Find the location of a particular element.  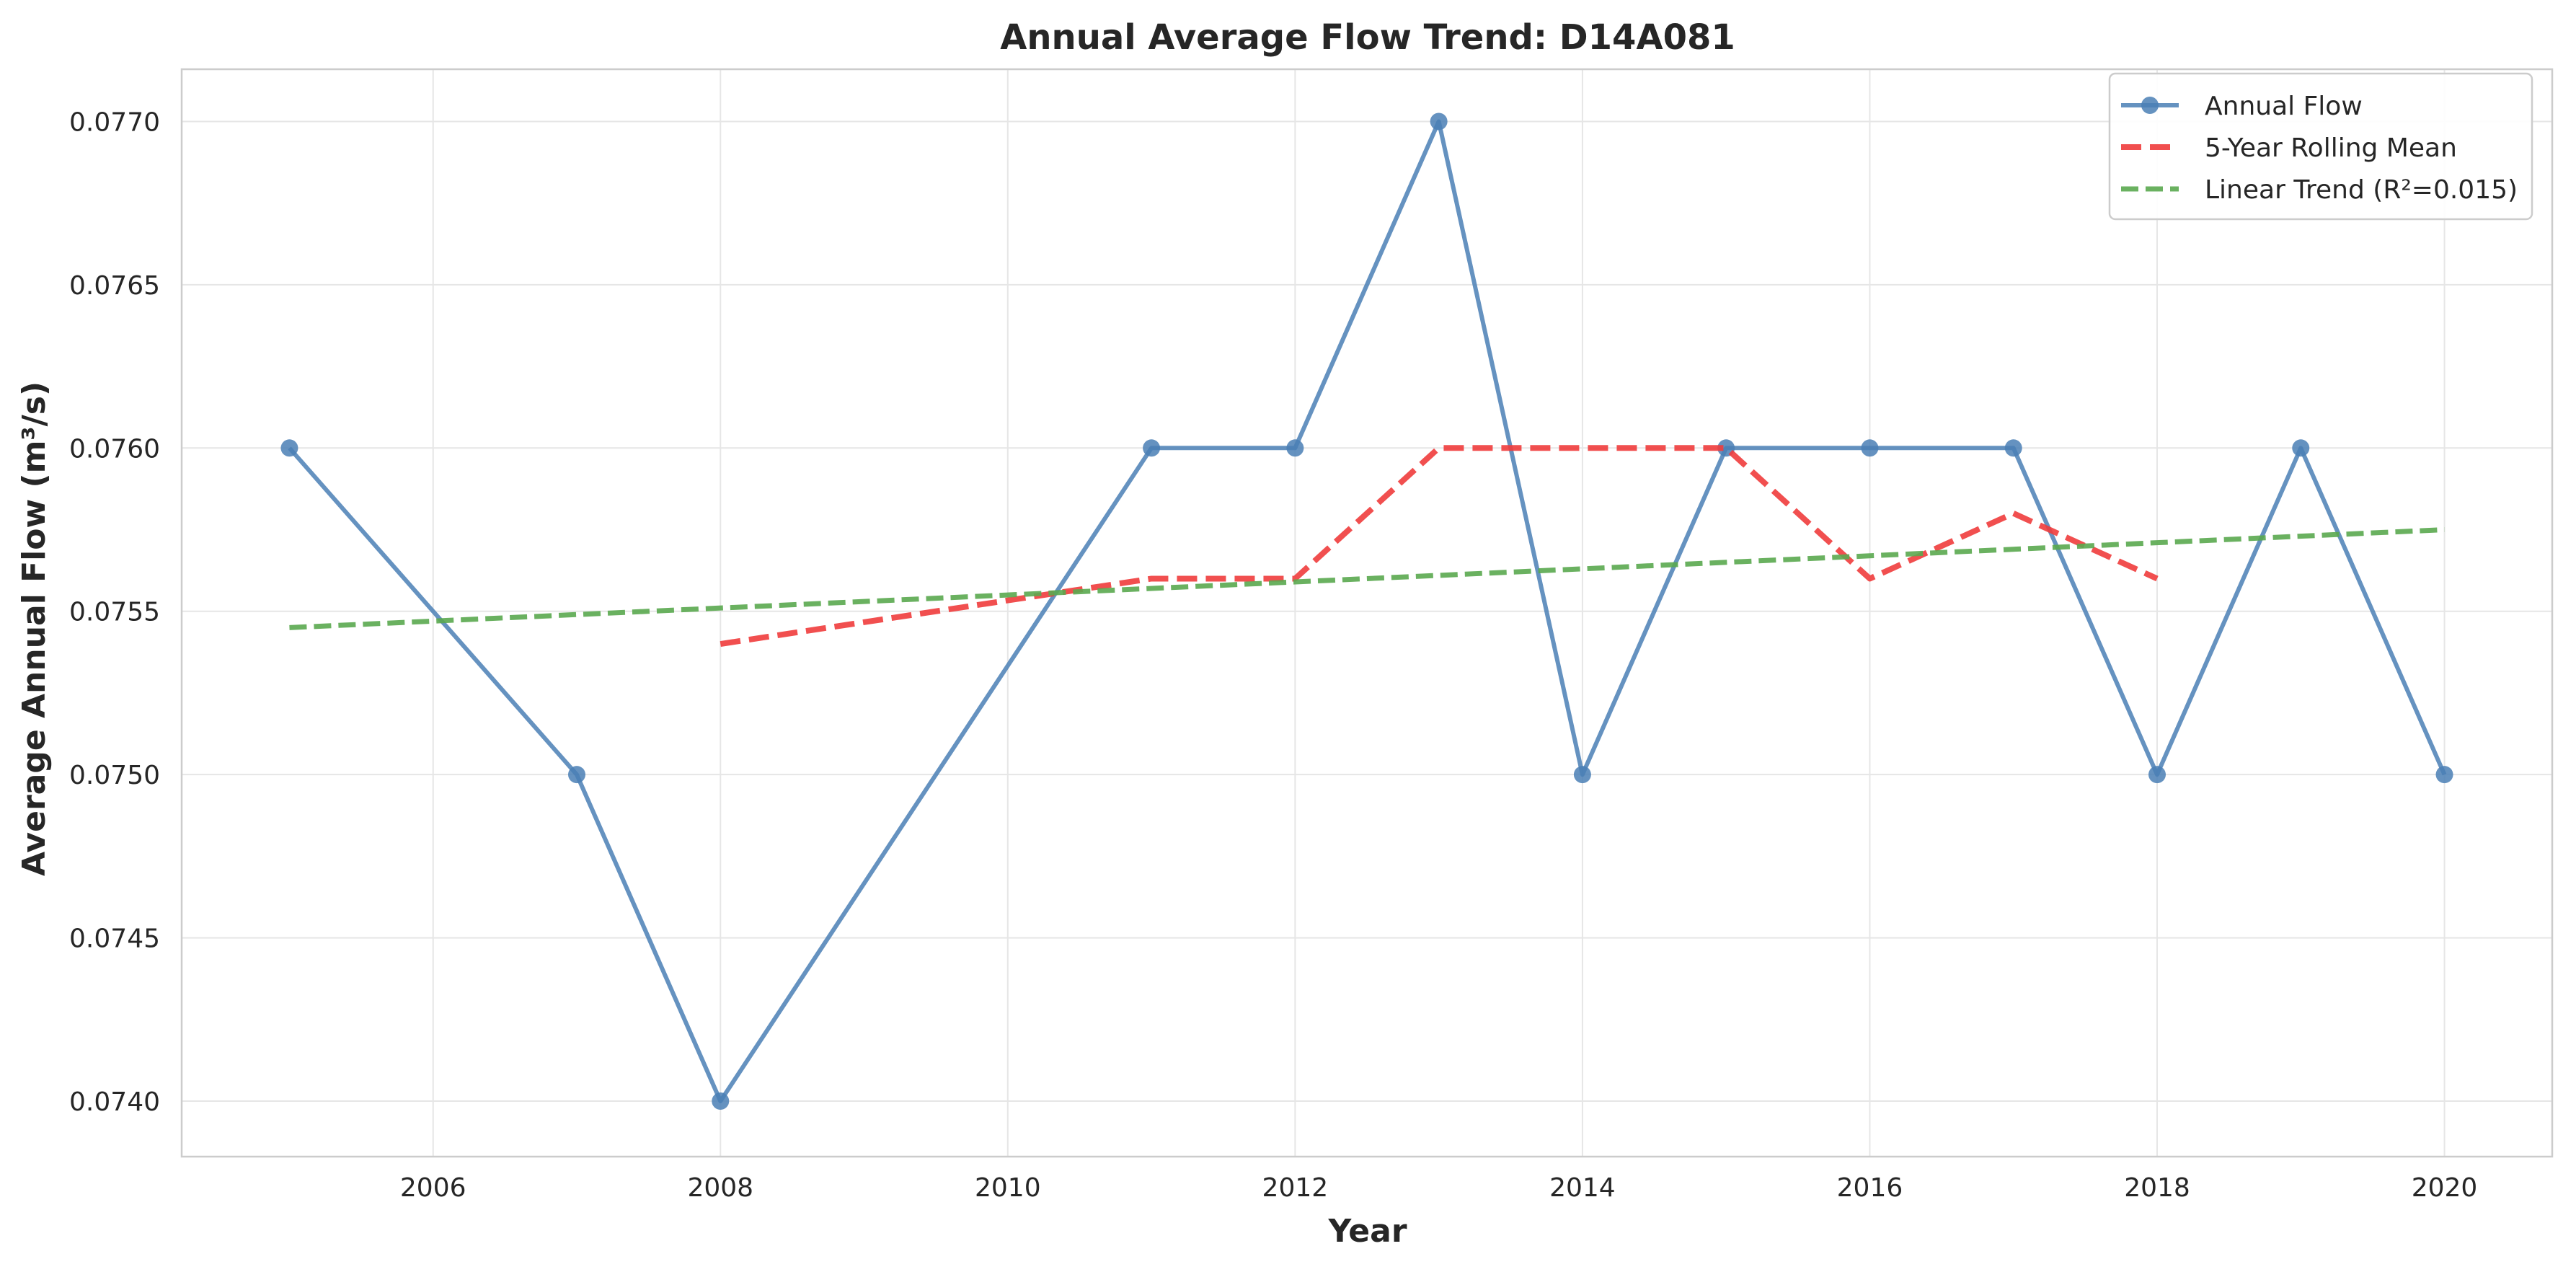

y-tick-label: 0.0745 is located at coordinates (114, 939).